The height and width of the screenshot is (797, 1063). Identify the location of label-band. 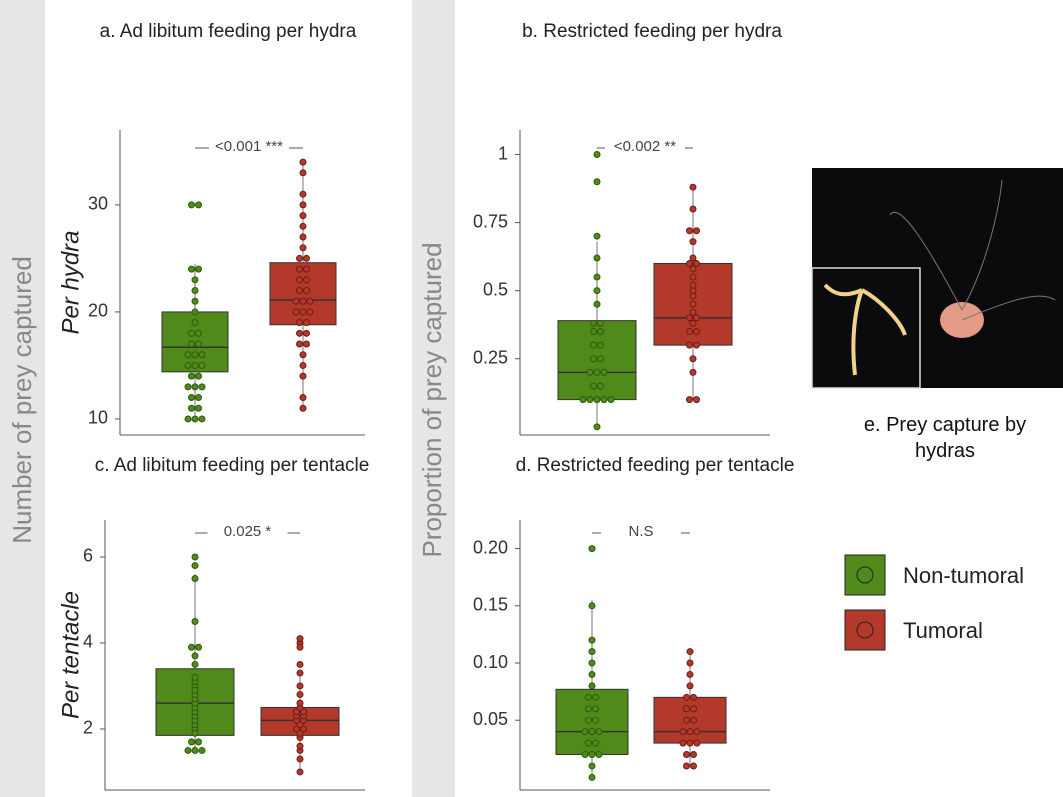
(433, 398).